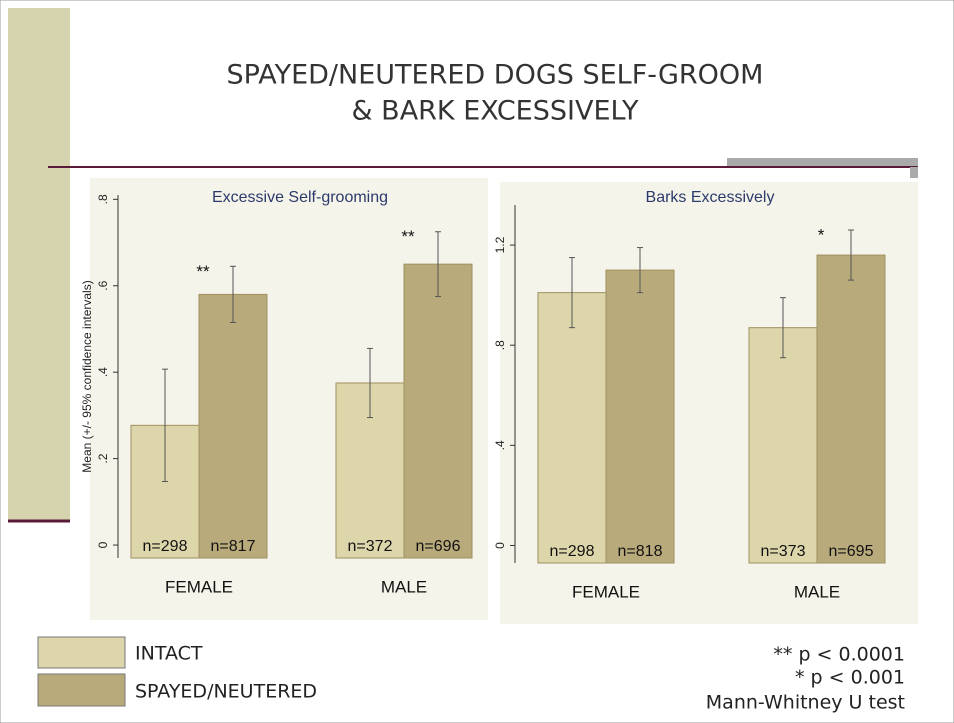 Image resolution: width=954 pixels, height=723 pixels. I want to click on n-label: n=373, so click(783, 551).